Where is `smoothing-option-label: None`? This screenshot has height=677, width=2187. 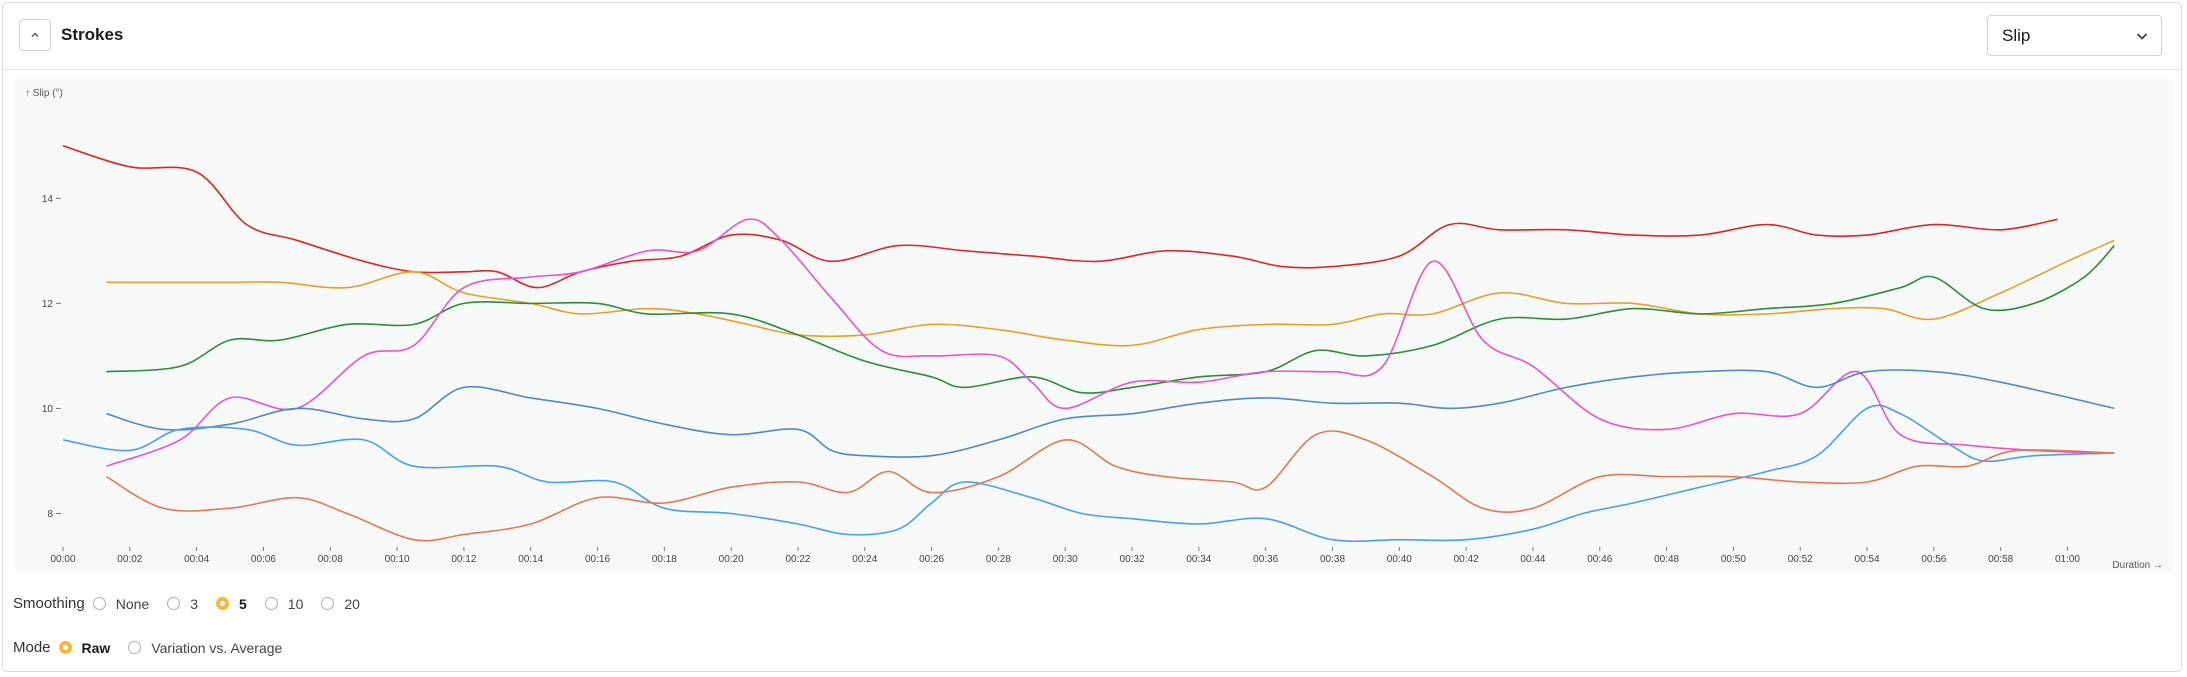 smoothing-option-label: None is located at coordinates (132, 603).